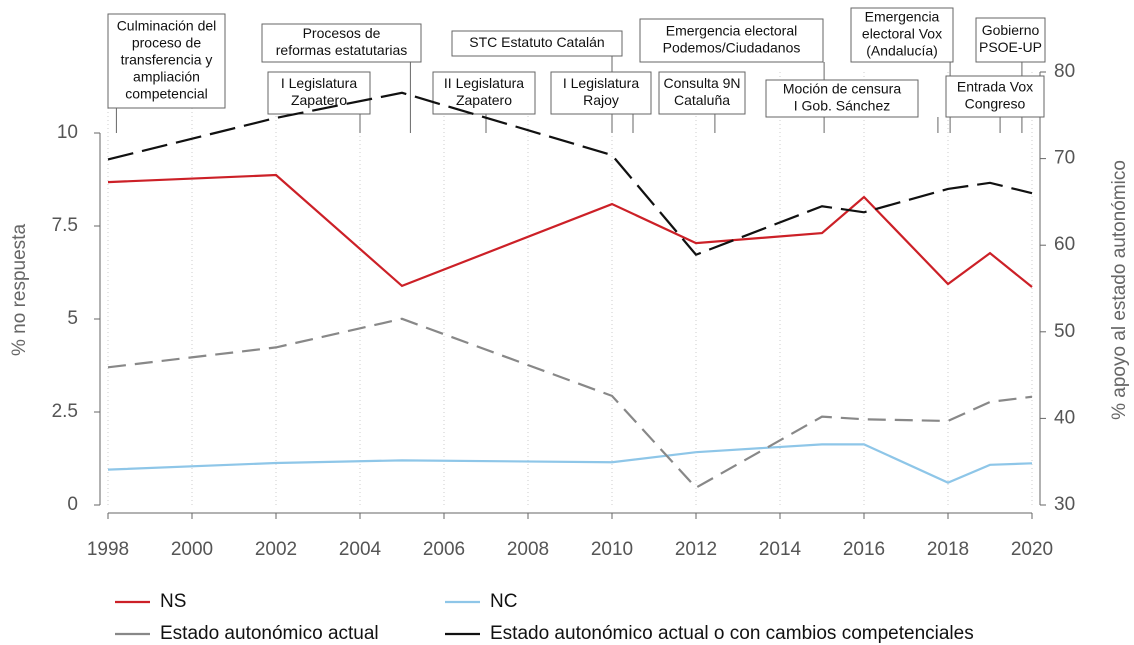  Describe the element at coordinates (780, 549) in the screenshot. I see `x-tick-label: 2014` at that location.